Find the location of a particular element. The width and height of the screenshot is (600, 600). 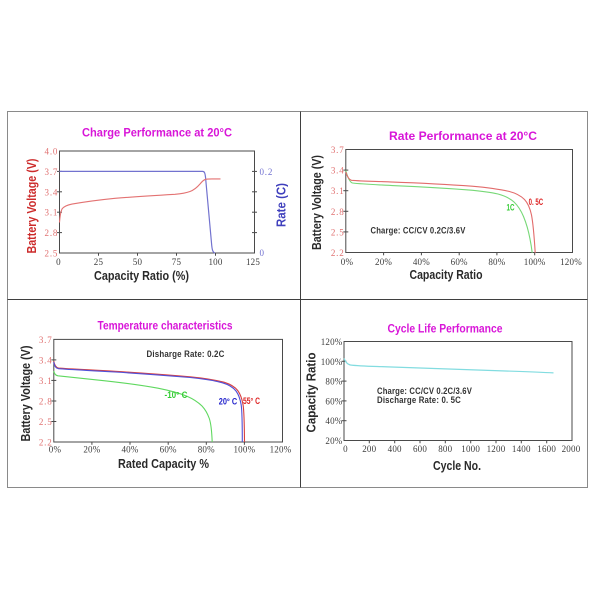

svg-text: 100 is located at coordinates (215, 262).